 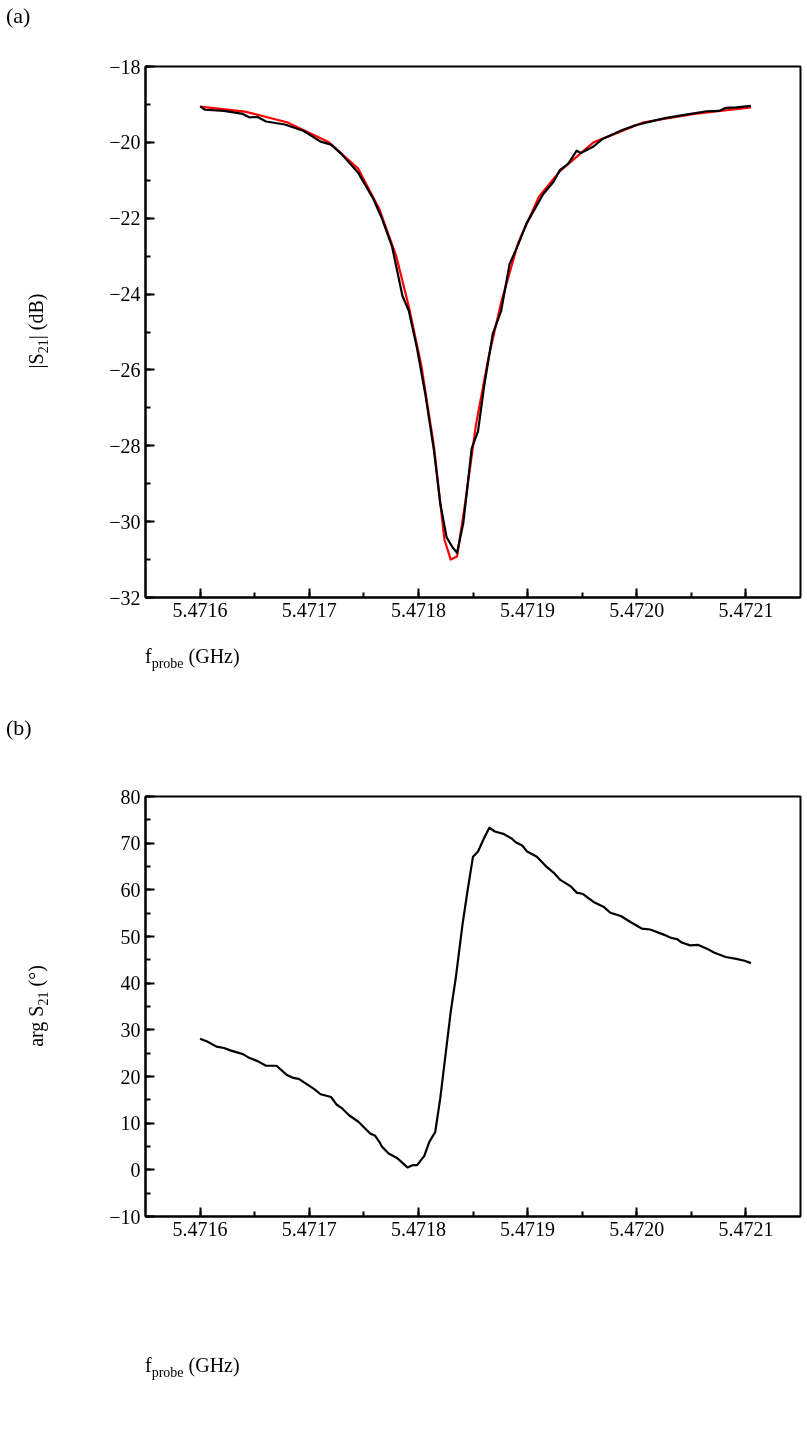 What do you see at coordinates (130, 843) in the screenshot?
I see `y-tick-label: 70` at bounding box center [130, 843].